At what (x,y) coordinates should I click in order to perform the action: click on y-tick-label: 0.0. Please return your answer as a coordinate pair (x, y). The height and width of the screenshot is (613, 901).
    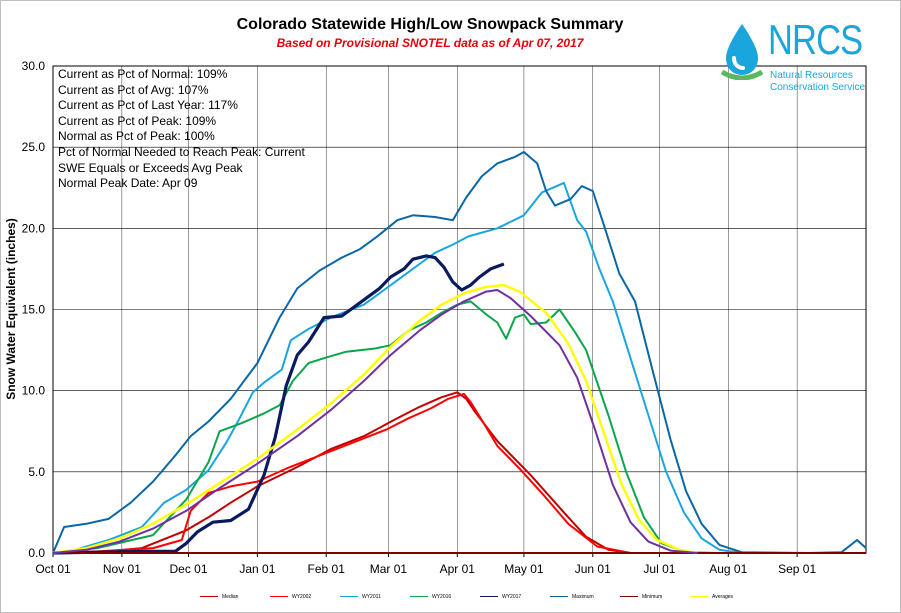
    Looking at the image, I should click on (36, 553).